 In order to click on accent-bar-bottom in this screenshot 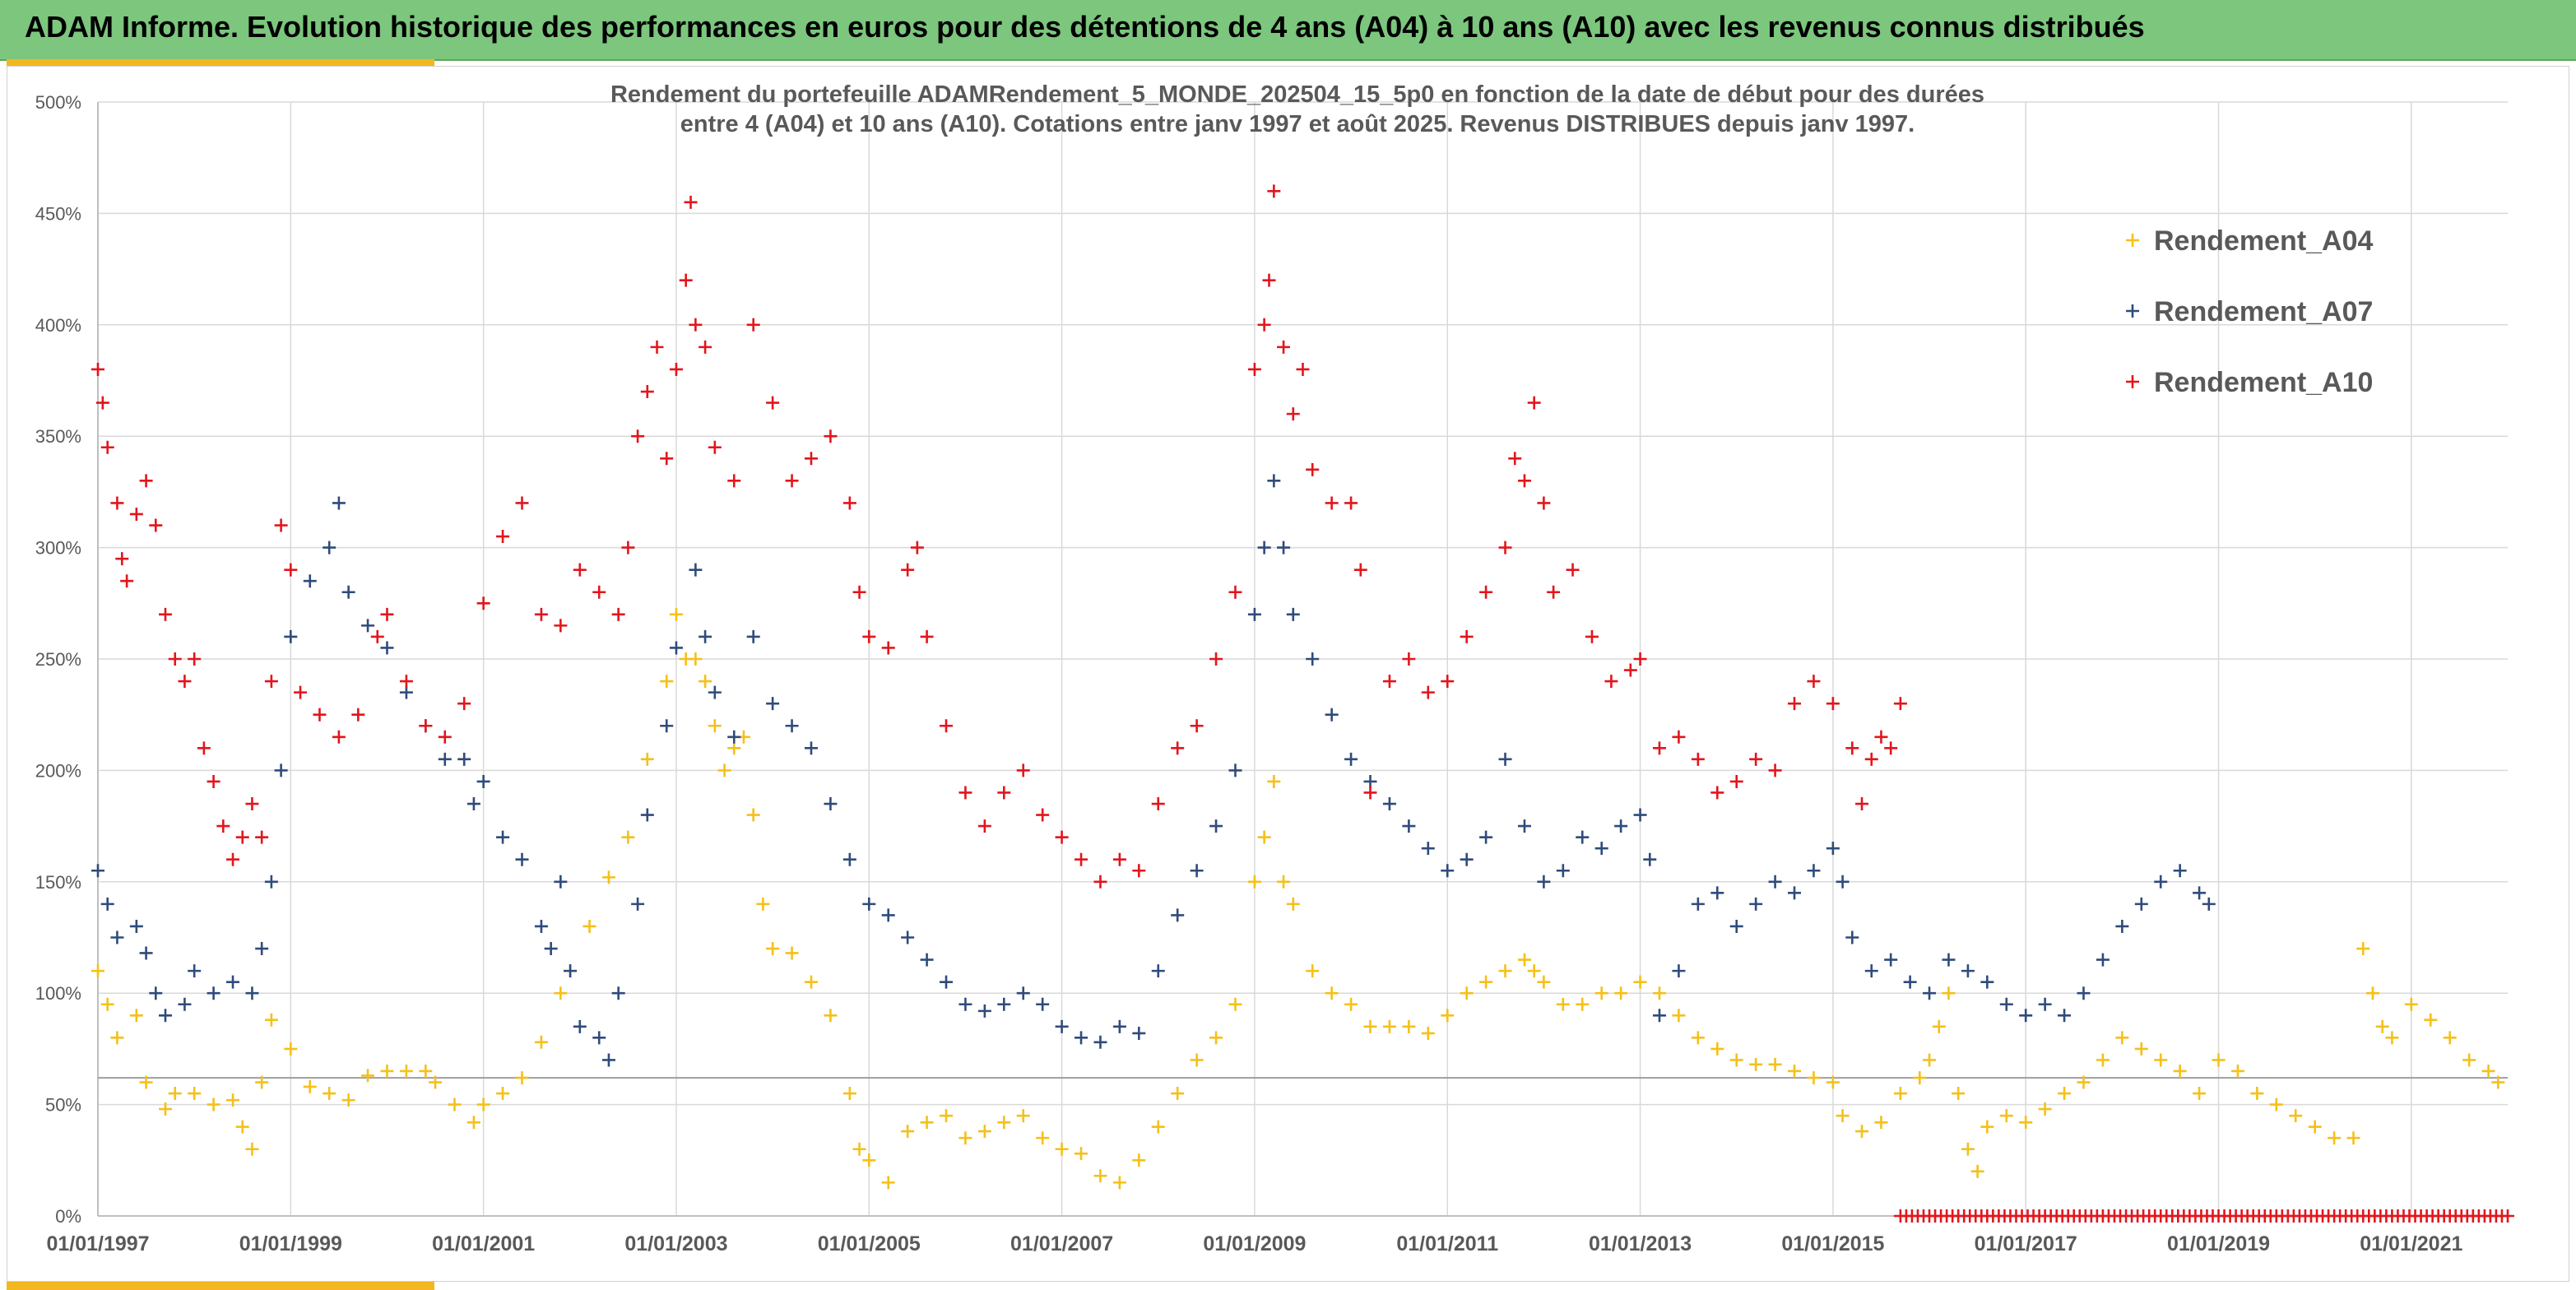, I will do `click(221, 1286)`.